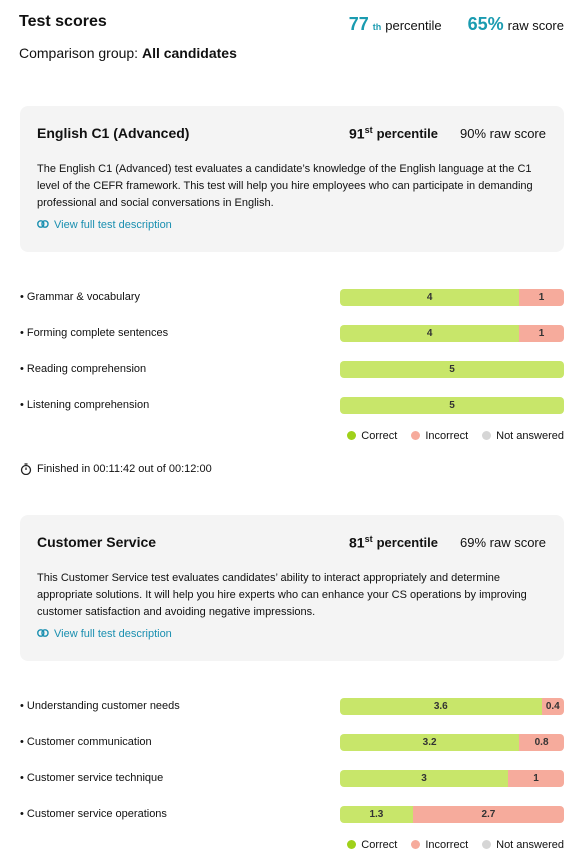 The height and width of the screenshot is (868, 585). I want to click on bar-correct: 3.2, so click(430, 742).